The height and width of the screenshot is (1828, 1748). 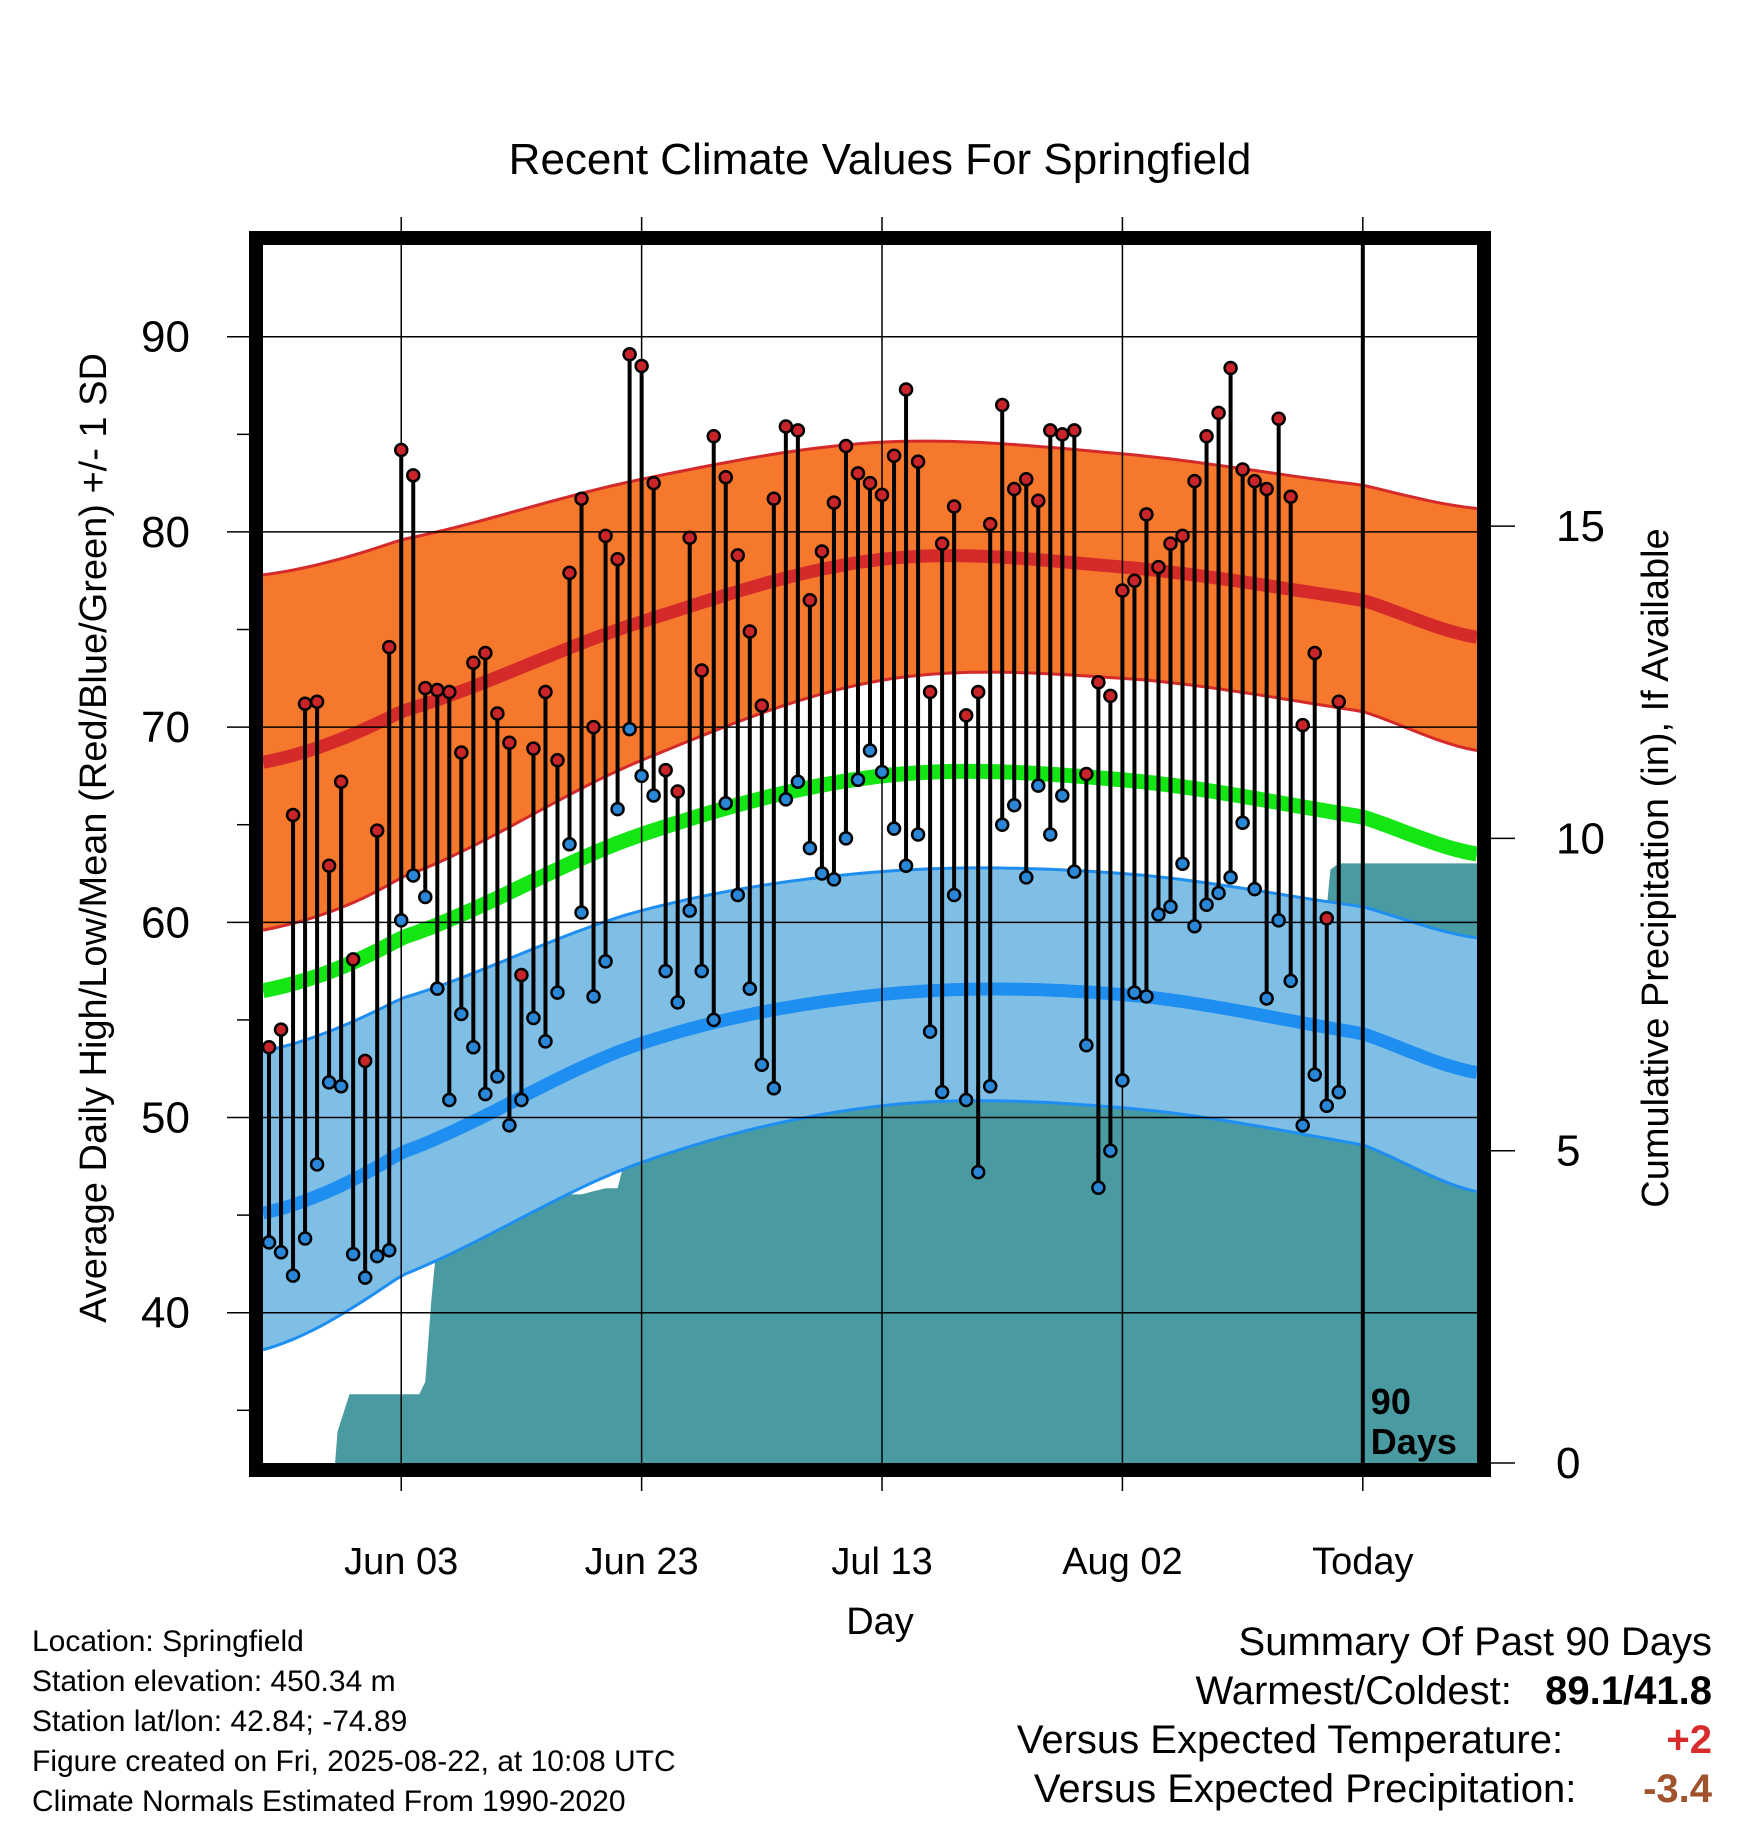 What do you see at coordinates (165, 922) in the screenshot?
I see `y-tick-label-2: 60` at bounding box center [165, 922].